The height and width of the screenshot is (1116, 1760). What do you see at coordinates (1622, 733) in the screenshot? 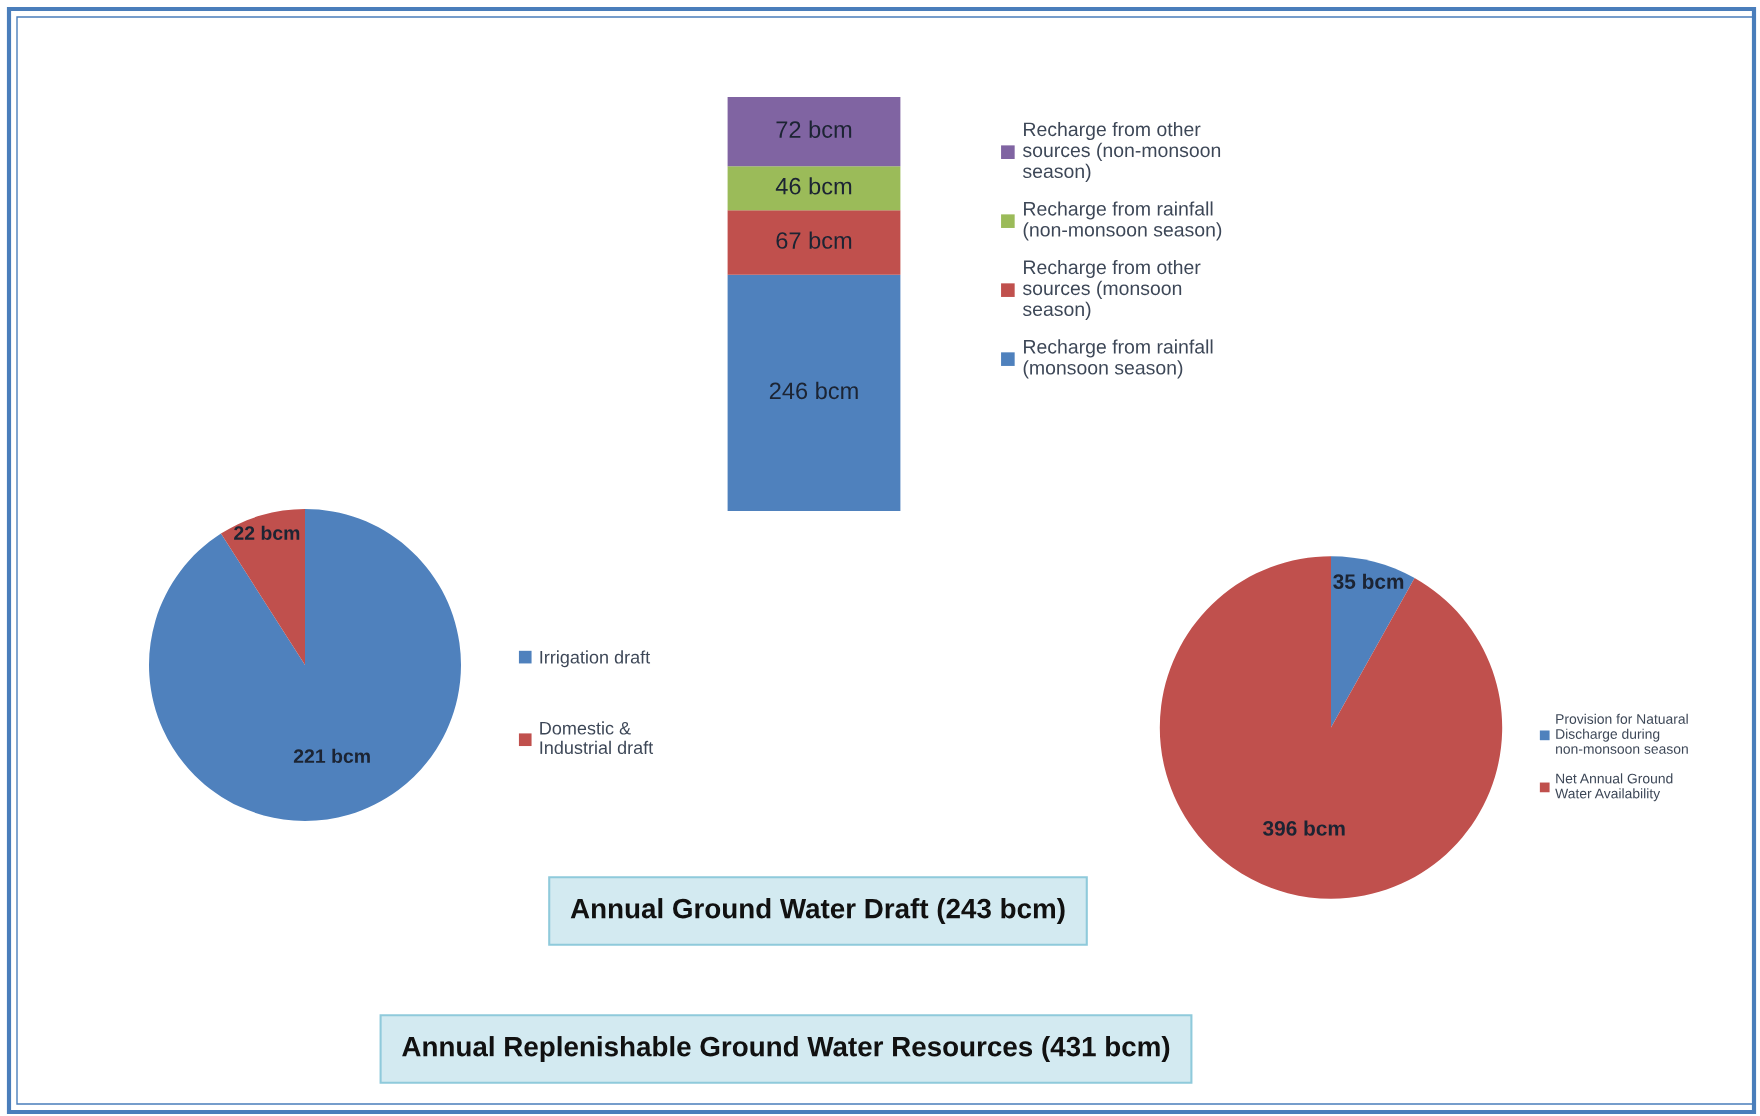
I see `legend-label: Provision for Natuaral Discharge during non-monsoon season` at bounding box center [1622, 733].